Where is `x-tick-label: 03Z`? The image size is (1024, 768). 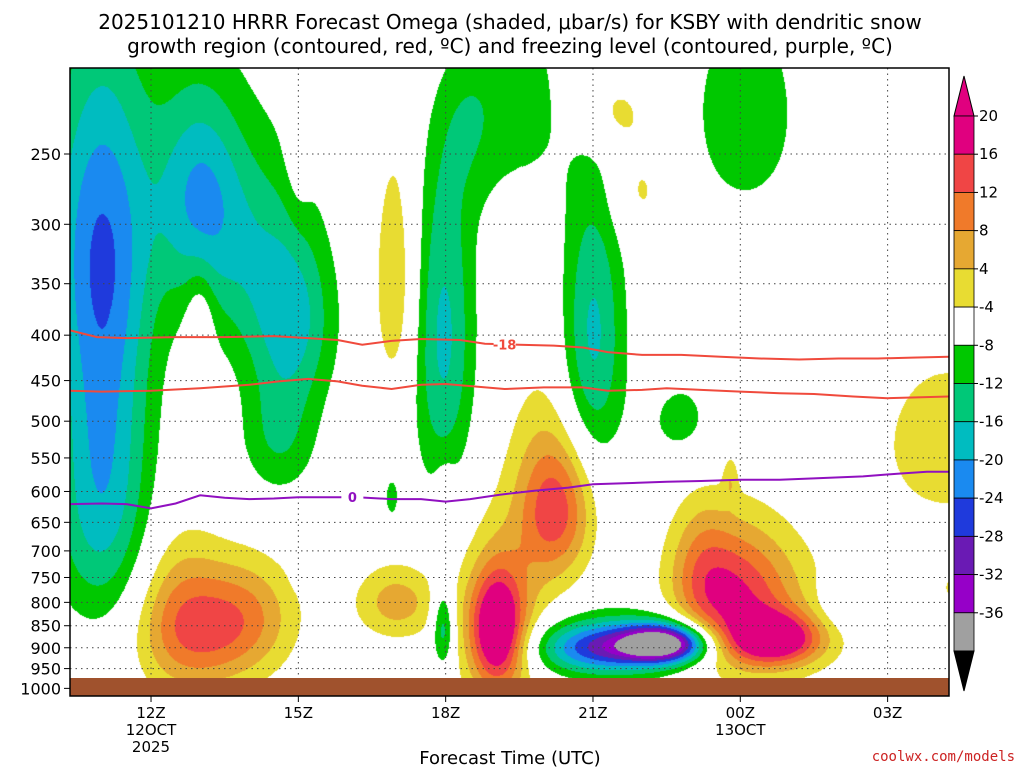
x-tick-label: 03Z is located at coordinates (887, 713).